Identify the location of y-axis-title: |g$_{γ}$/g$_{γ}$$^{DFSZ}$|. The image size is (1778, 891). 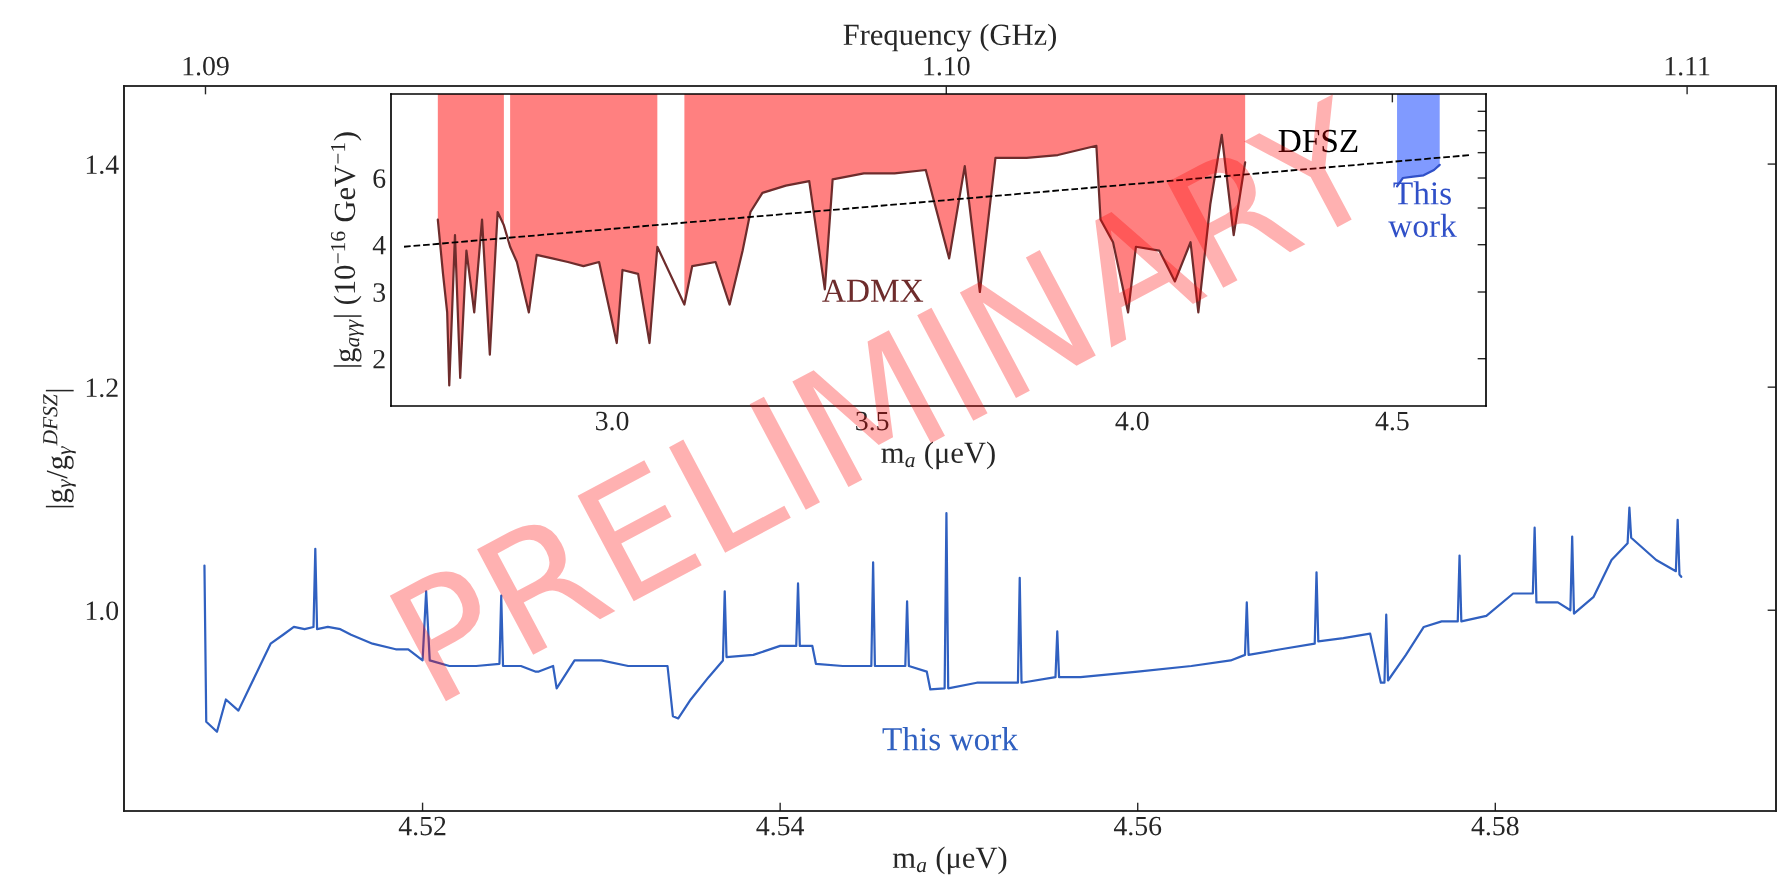
(59, 448).